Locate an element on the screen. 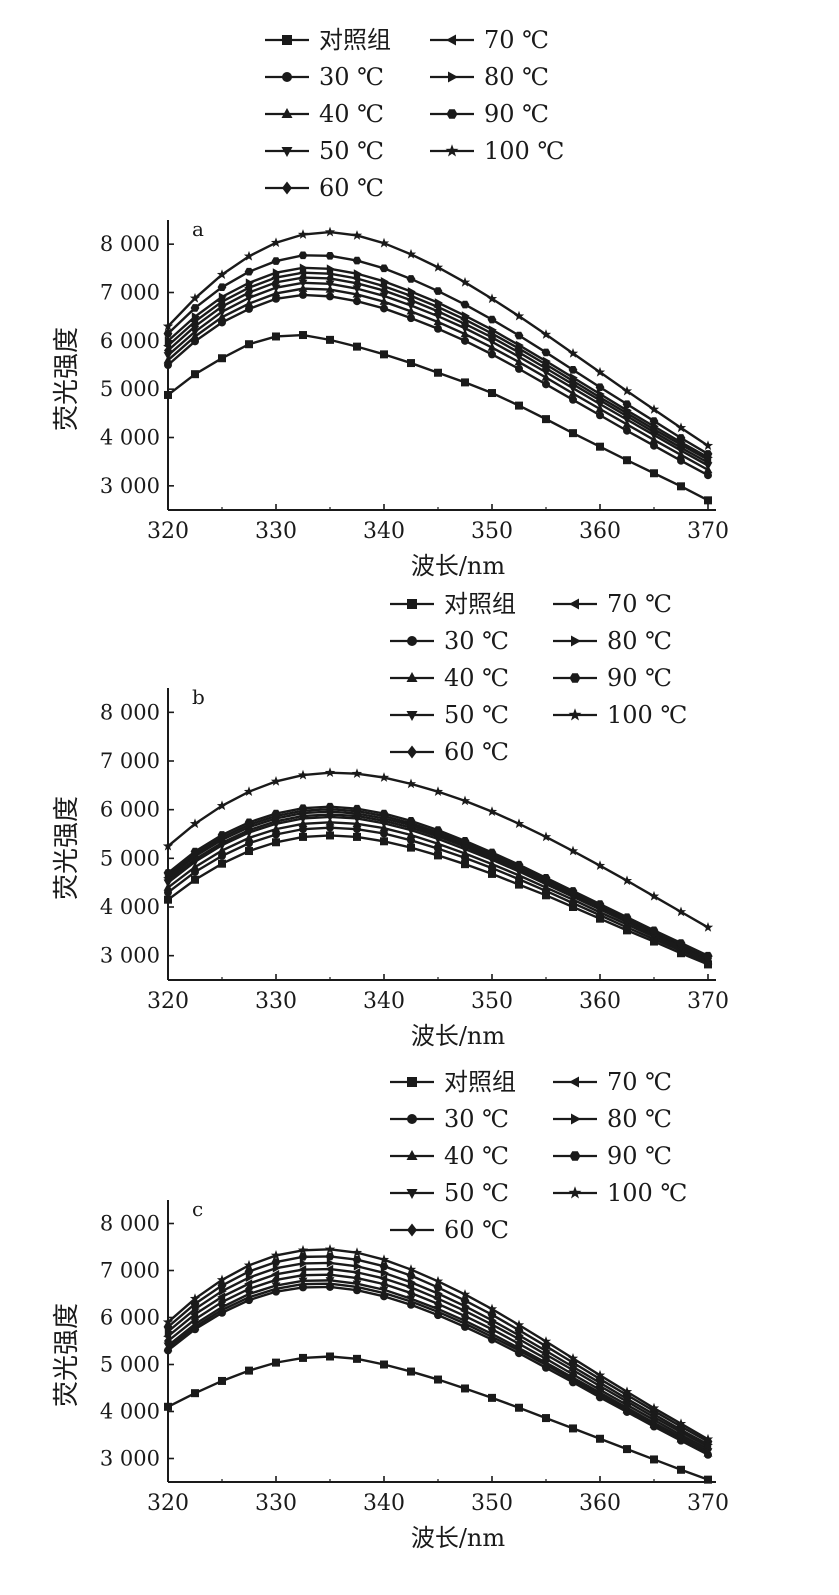 The height and width of the screenshot is (1595, 839). plot-area is located at coordinates (438, 365).